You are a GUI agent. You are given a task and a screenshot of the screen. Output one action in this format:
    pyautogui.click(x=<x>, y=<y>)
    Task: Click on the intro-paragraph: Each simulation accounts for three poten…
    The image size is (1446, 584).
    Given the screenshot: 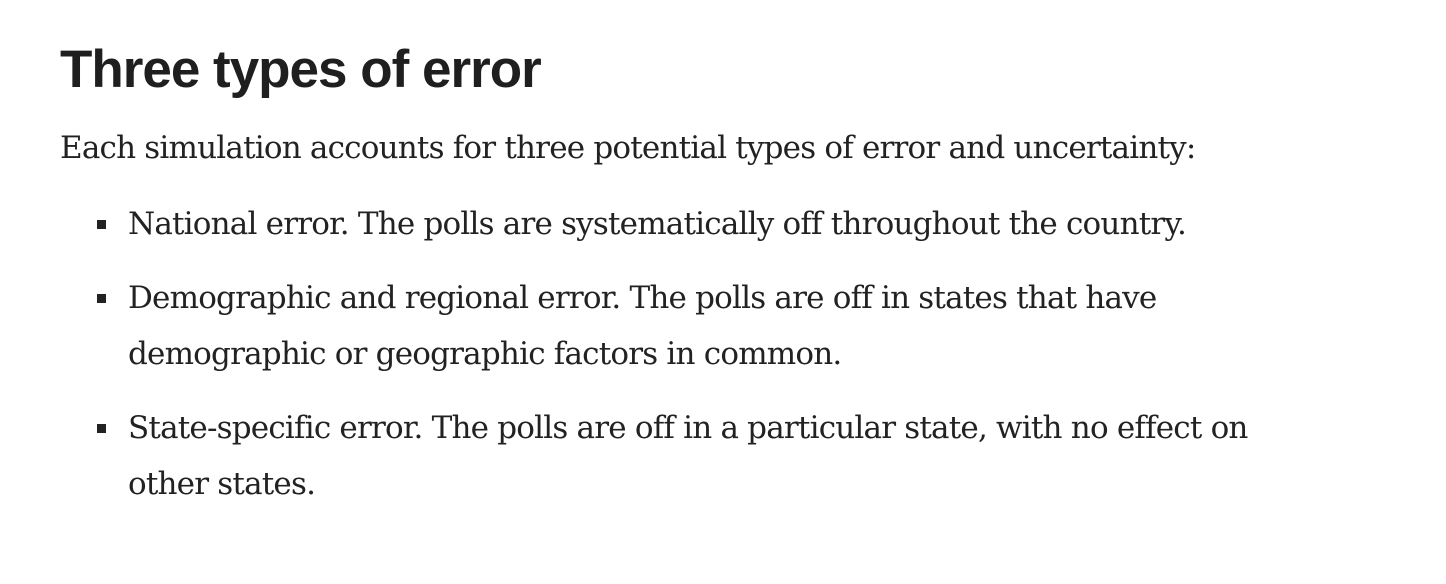 What is the action you would take?
    pyautogui.click(x=628, y=148)
    